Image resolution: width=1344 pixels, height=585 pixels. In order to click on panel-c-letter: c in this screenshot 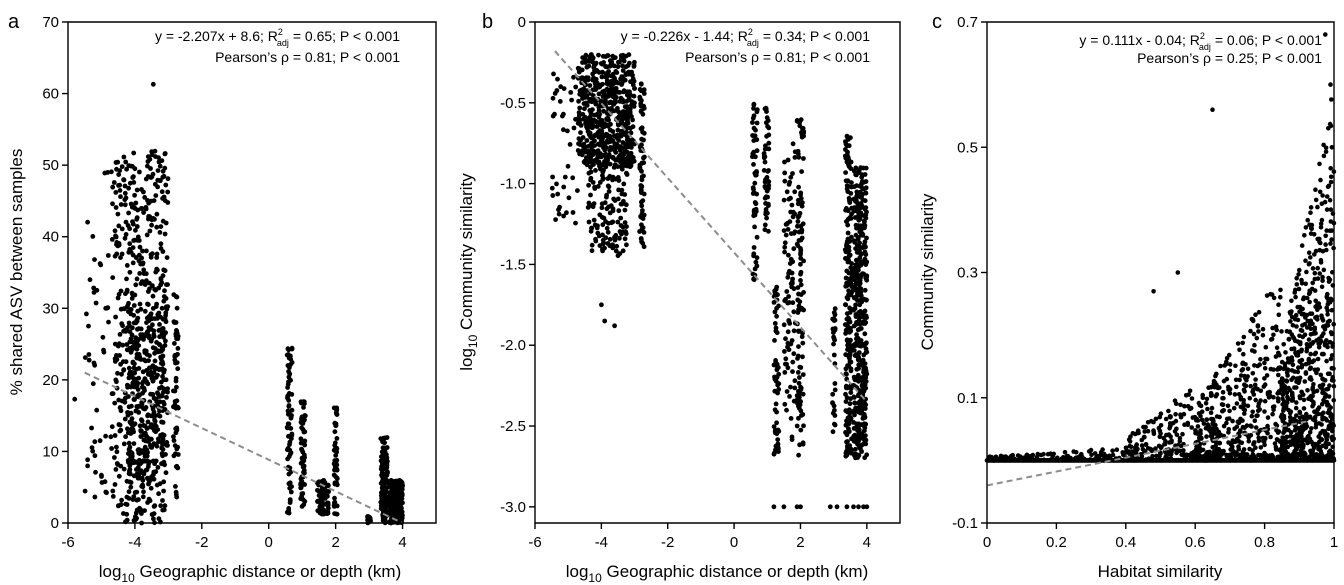, I will do `click(937, 22)`.